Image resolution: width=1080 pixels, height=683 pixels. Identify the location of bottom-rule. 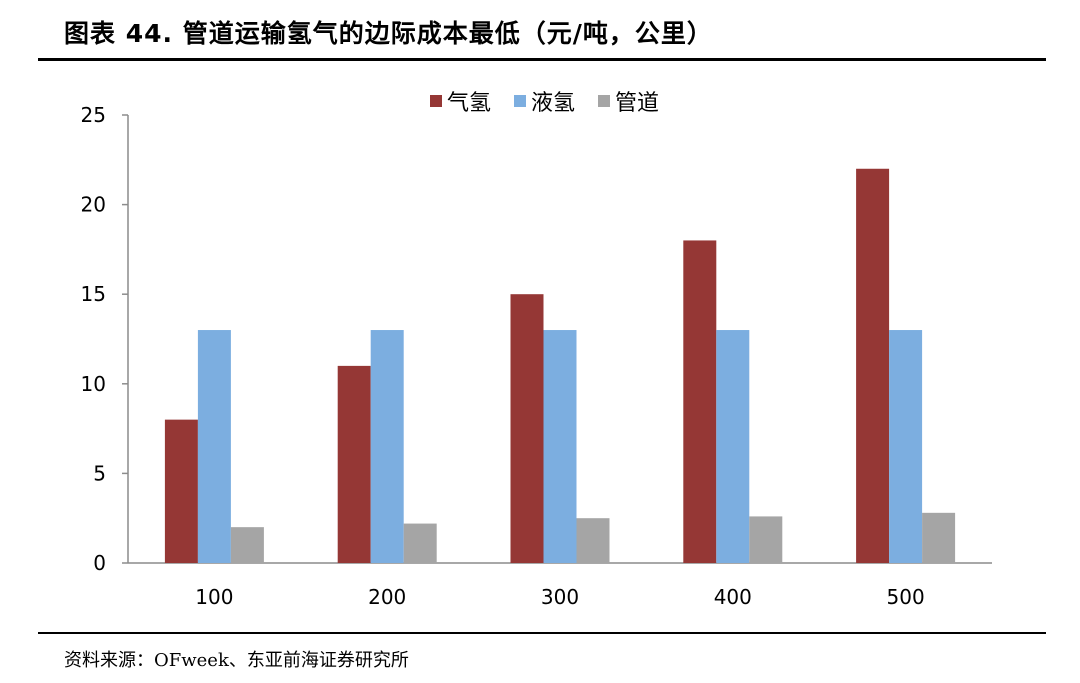
(542, 633).